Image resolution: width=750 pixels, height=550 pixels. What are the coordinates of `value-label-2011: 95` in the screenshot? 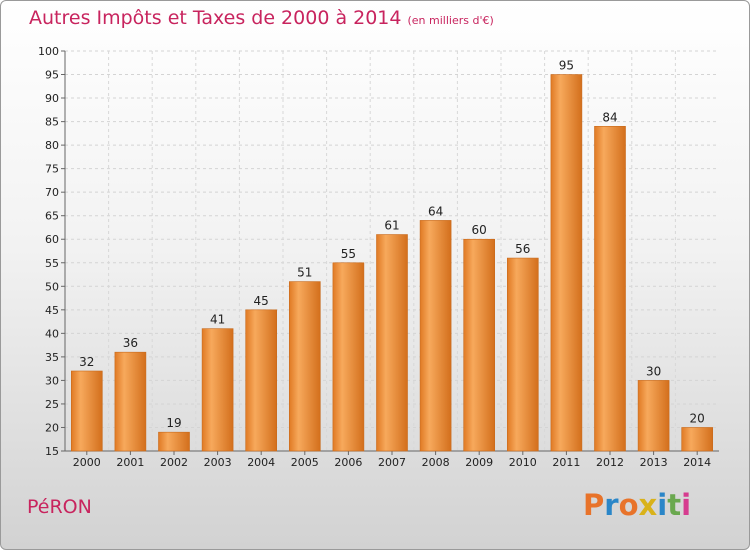 It's located at (566, 66).